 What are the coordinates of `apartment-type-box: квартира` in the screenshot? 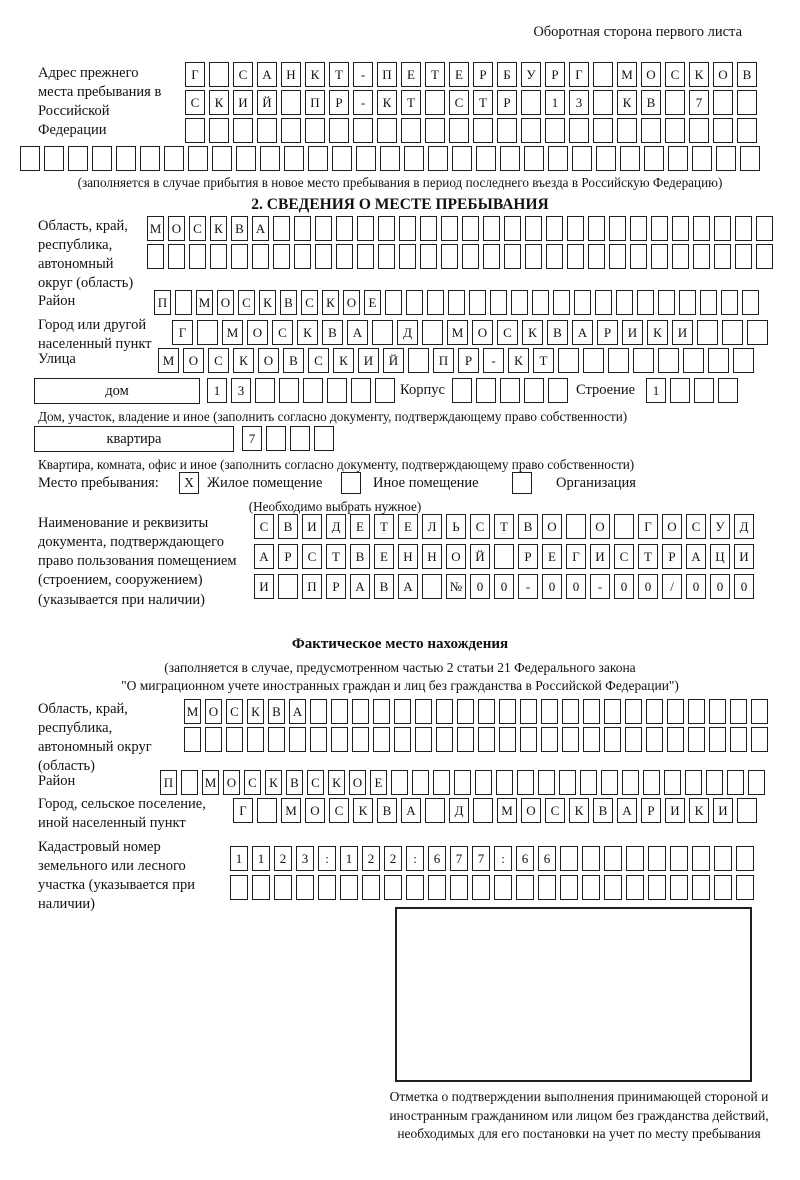 It's located at (134, 439).